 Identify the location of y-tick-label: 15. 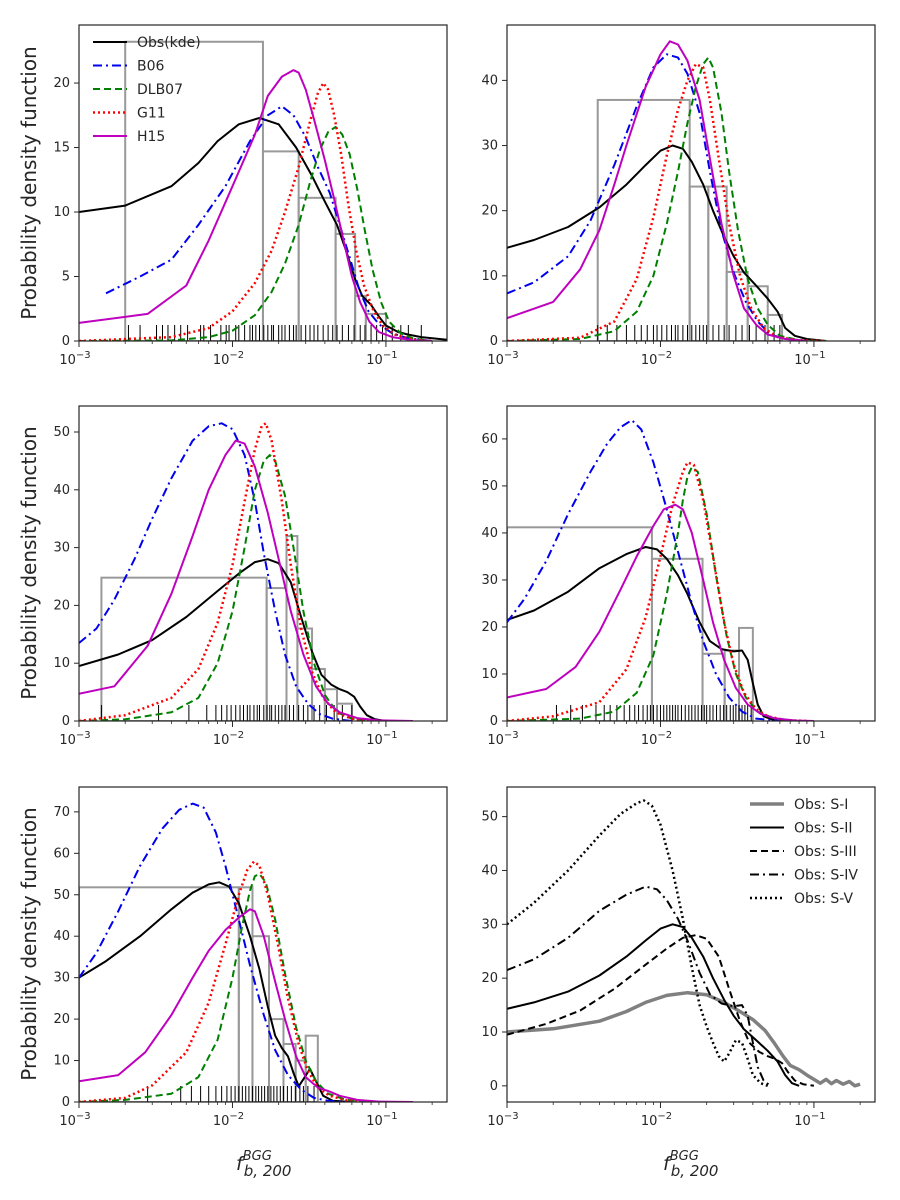
(61, 148).